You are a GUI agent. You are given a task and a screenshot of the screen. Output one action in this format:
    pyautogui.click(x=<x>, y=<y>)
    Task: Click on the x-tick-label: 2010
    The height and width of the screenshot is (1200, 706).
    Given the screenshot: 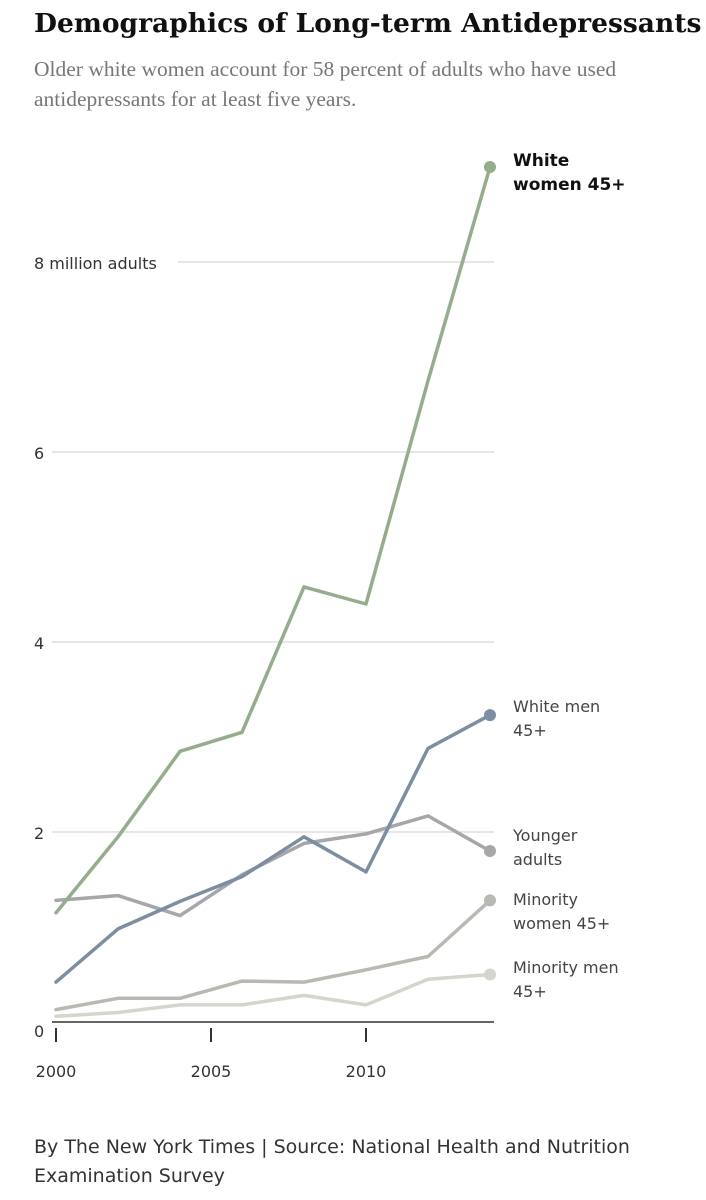 What is the action you would take?
    pyautogui.click(x=366, y=1071)
    